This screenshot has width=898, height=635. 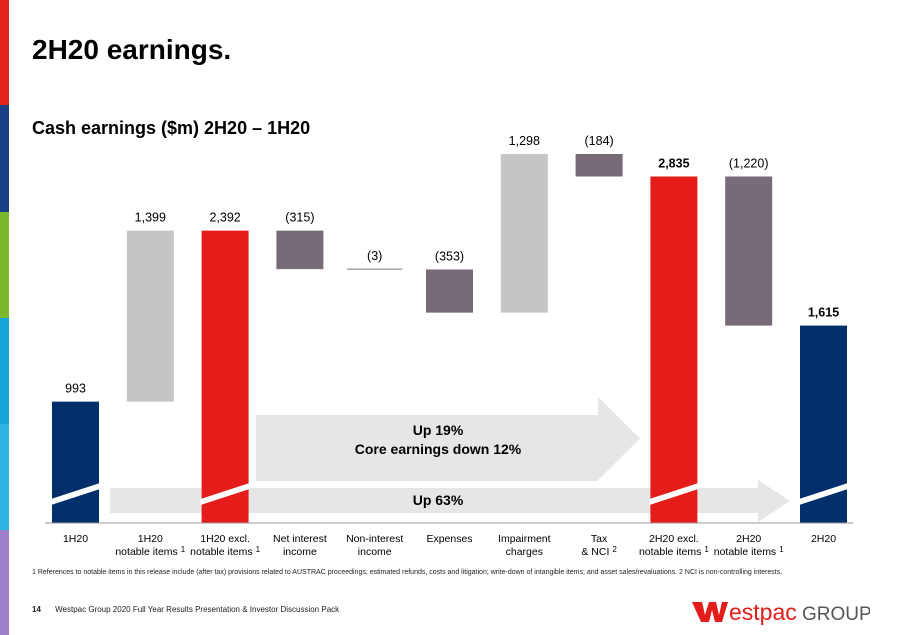 What do you see at coordinates (4, 158) in the screenshot?
I see `stripe-blue` at bounding box center [4, 158].